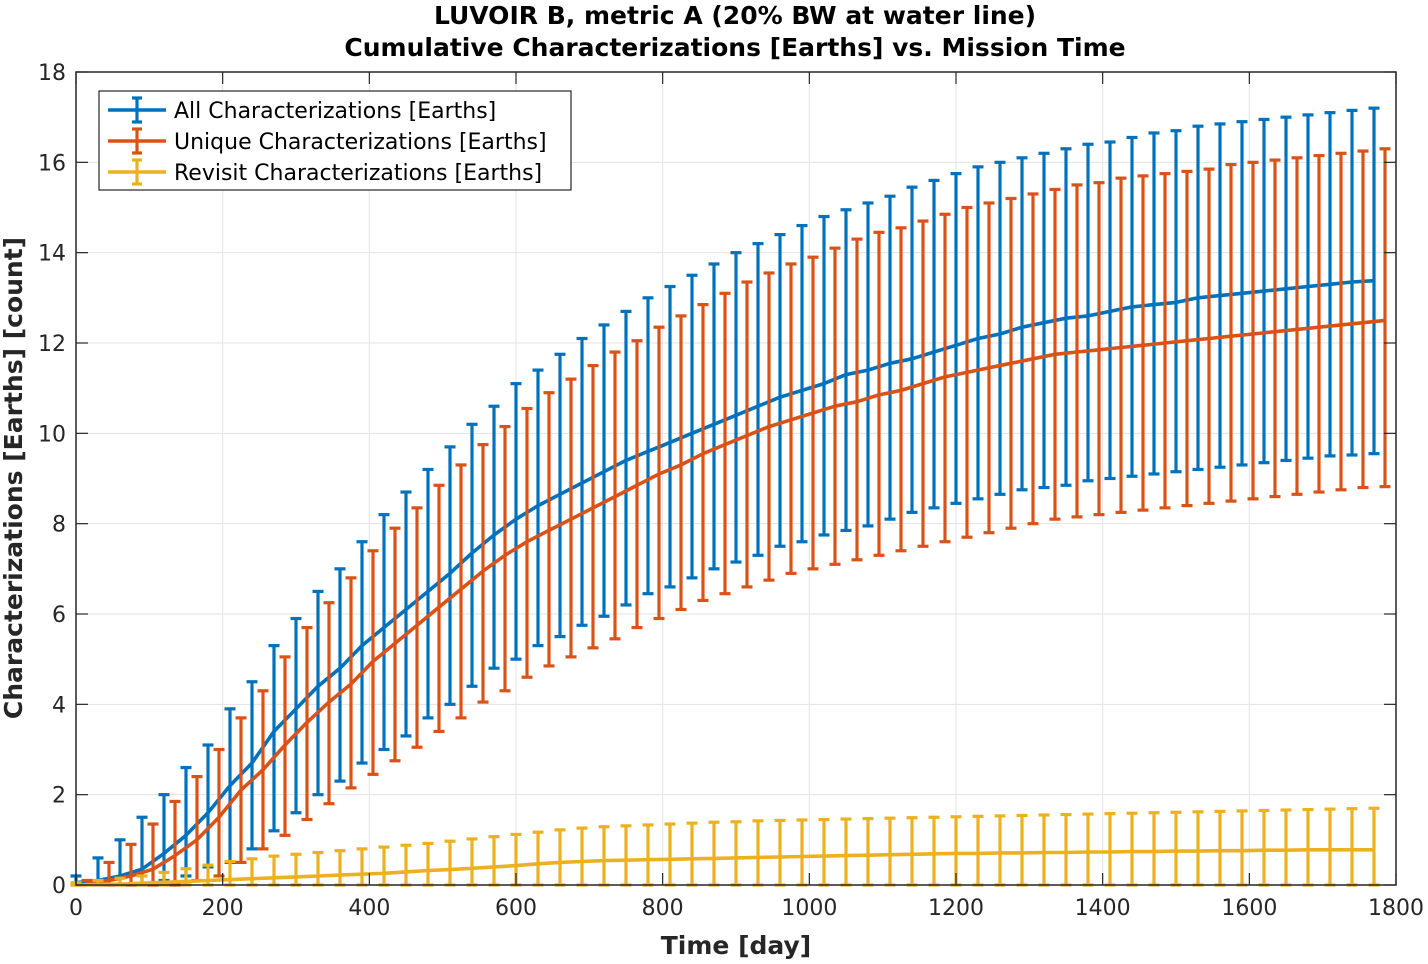  I want to click on y-tick-label: 2, so click(59, 796).